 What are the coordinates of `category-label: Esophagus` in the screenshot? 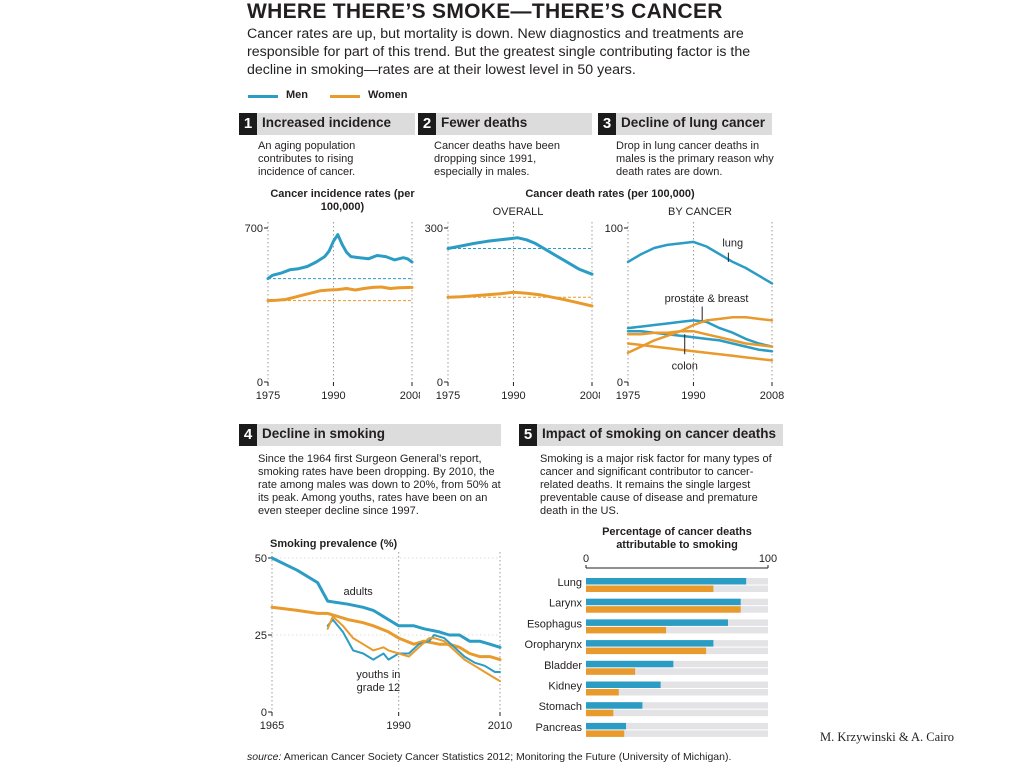 It's located at (555, 624).